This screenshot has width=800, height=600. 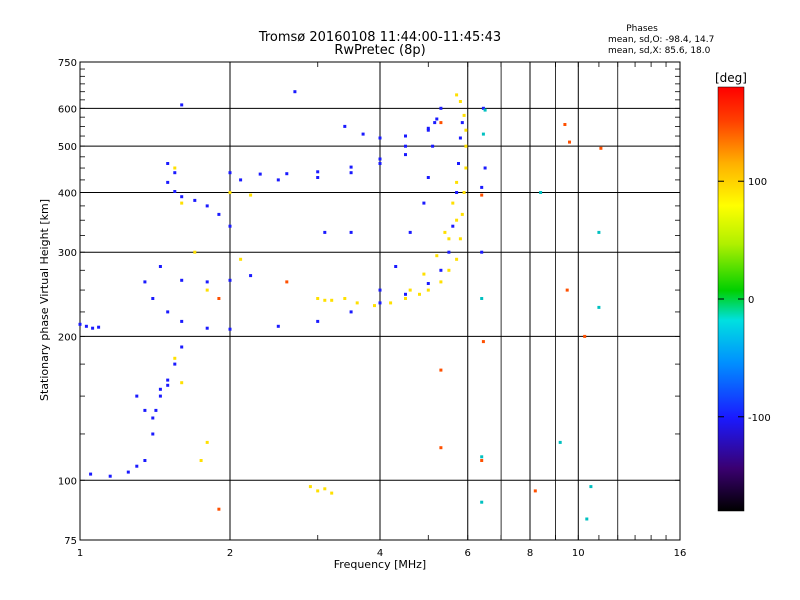 What do you see at coordinates (578, 553) in the screenshot?
I see `x-tick-label: 10` at bounding box center [578, 553].